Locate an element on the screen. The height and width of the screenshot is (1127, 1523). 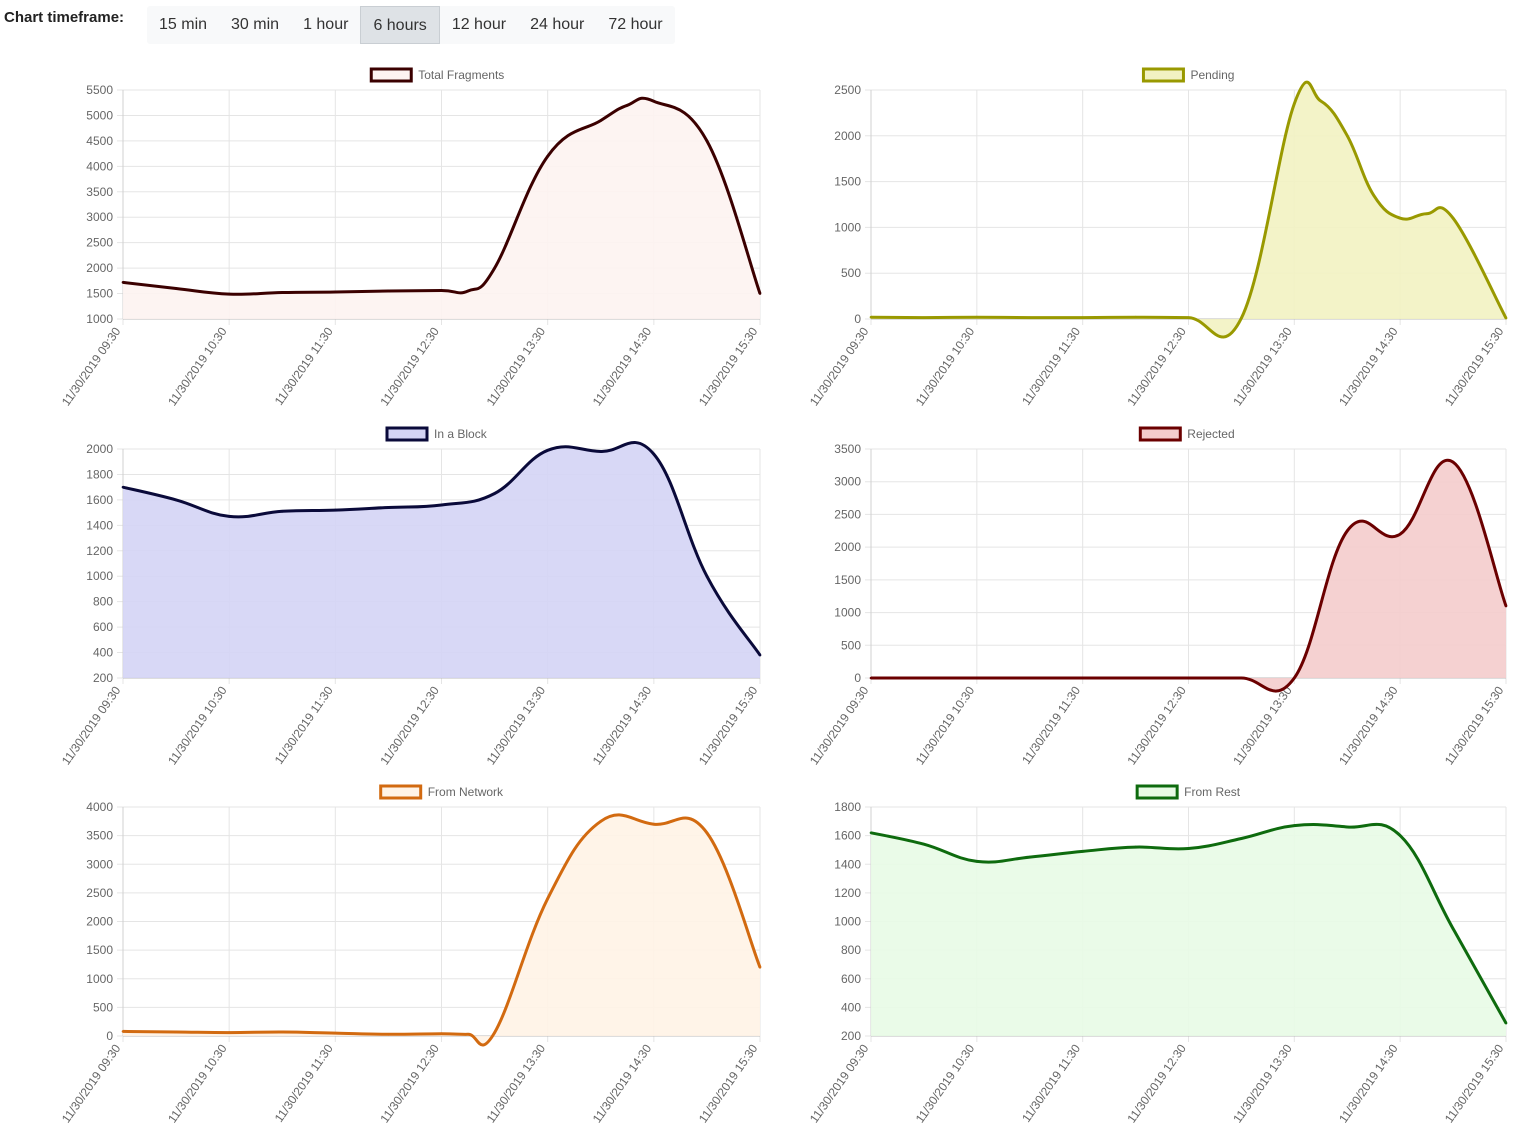
timeframe-72hour-button: 72 hour is located at coordinates (635, 24).